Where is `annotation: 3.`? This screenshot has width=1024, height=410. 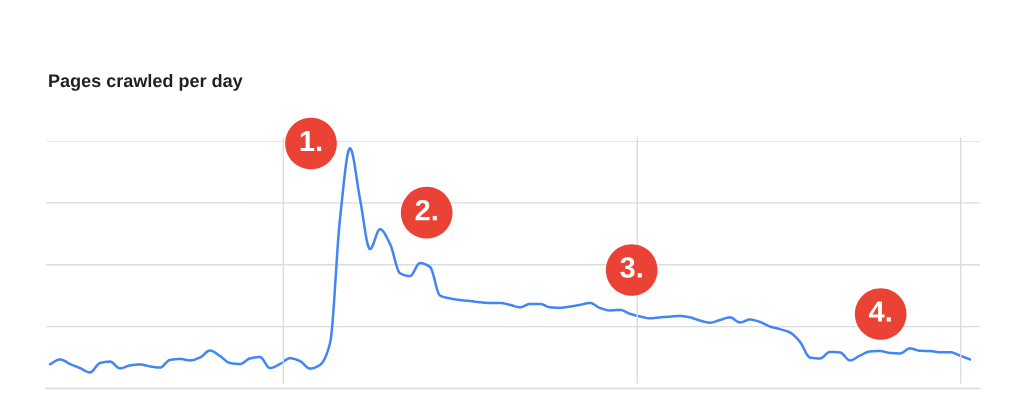 annotation: 3. is located at coordinates (631, 267).